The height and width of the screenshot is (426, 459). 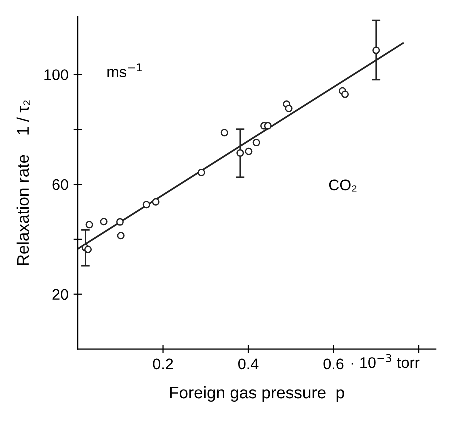 What do you see at coordinates (163, 364) in the screenshot?
I see `x-tick-label: 0.2` at bounding box center [163, 364].